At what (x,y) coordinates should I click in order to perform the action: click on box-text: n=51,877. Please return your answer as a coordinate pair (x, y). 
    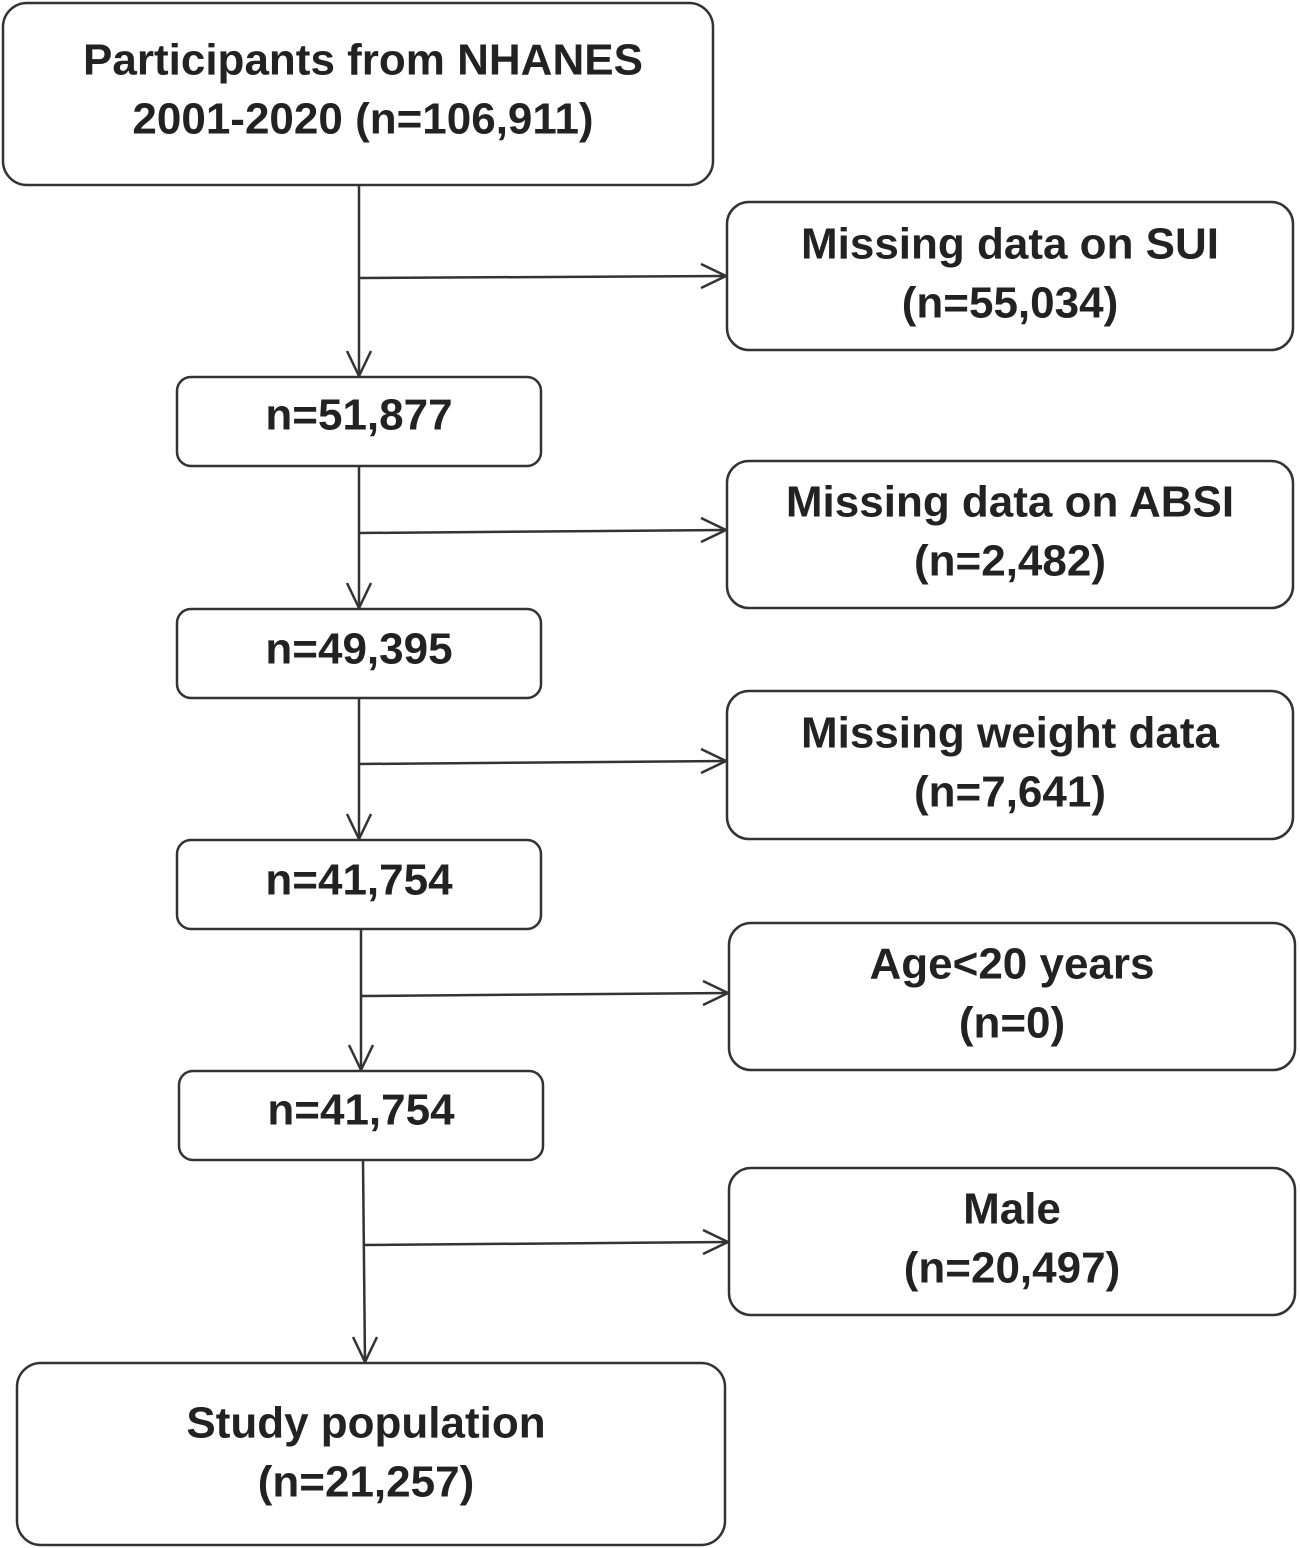
    Looking at the image, I should click on (358, 415).